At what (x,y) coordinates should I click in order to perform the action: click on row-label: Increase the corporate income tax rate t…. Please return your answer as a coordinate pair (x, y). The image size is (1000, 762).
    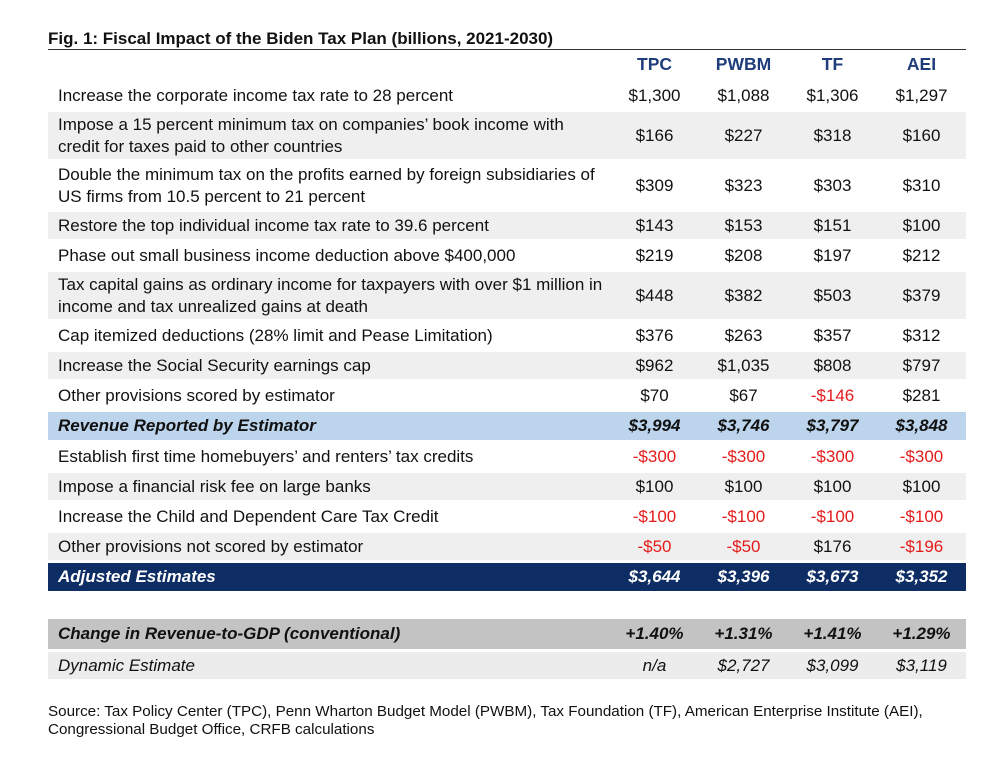
    Looking at the image, I should click on (256, 95).